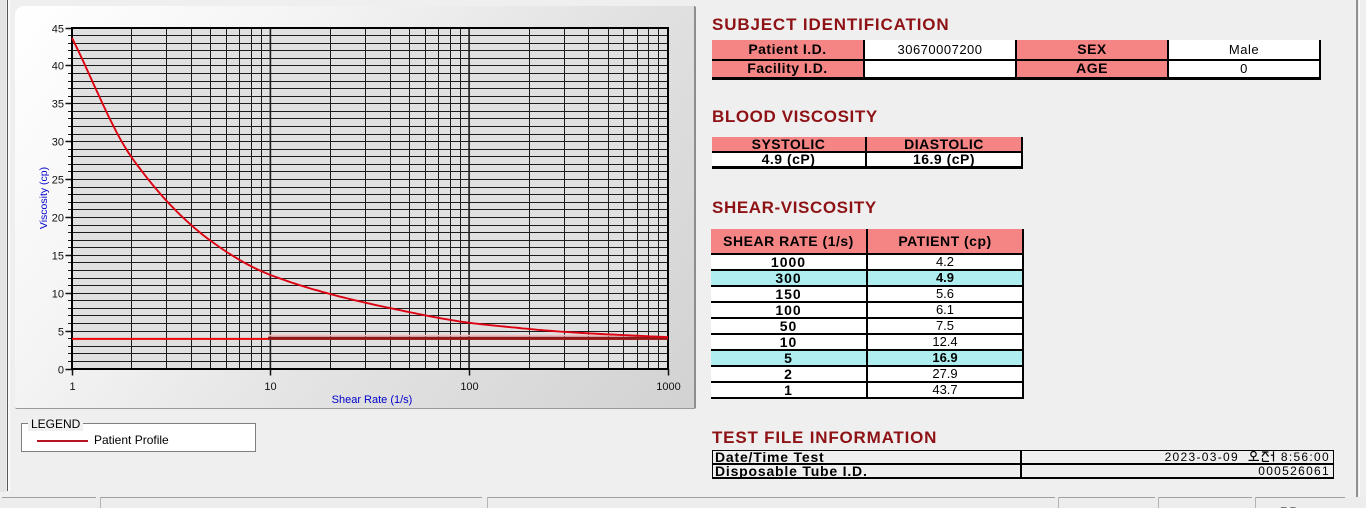 The height and width of the screenshot is (508, 1366). What do you see at coordinates (469, 387) in the screenshot?
I see `svg-text: 100` at bounding box center [469, 387].